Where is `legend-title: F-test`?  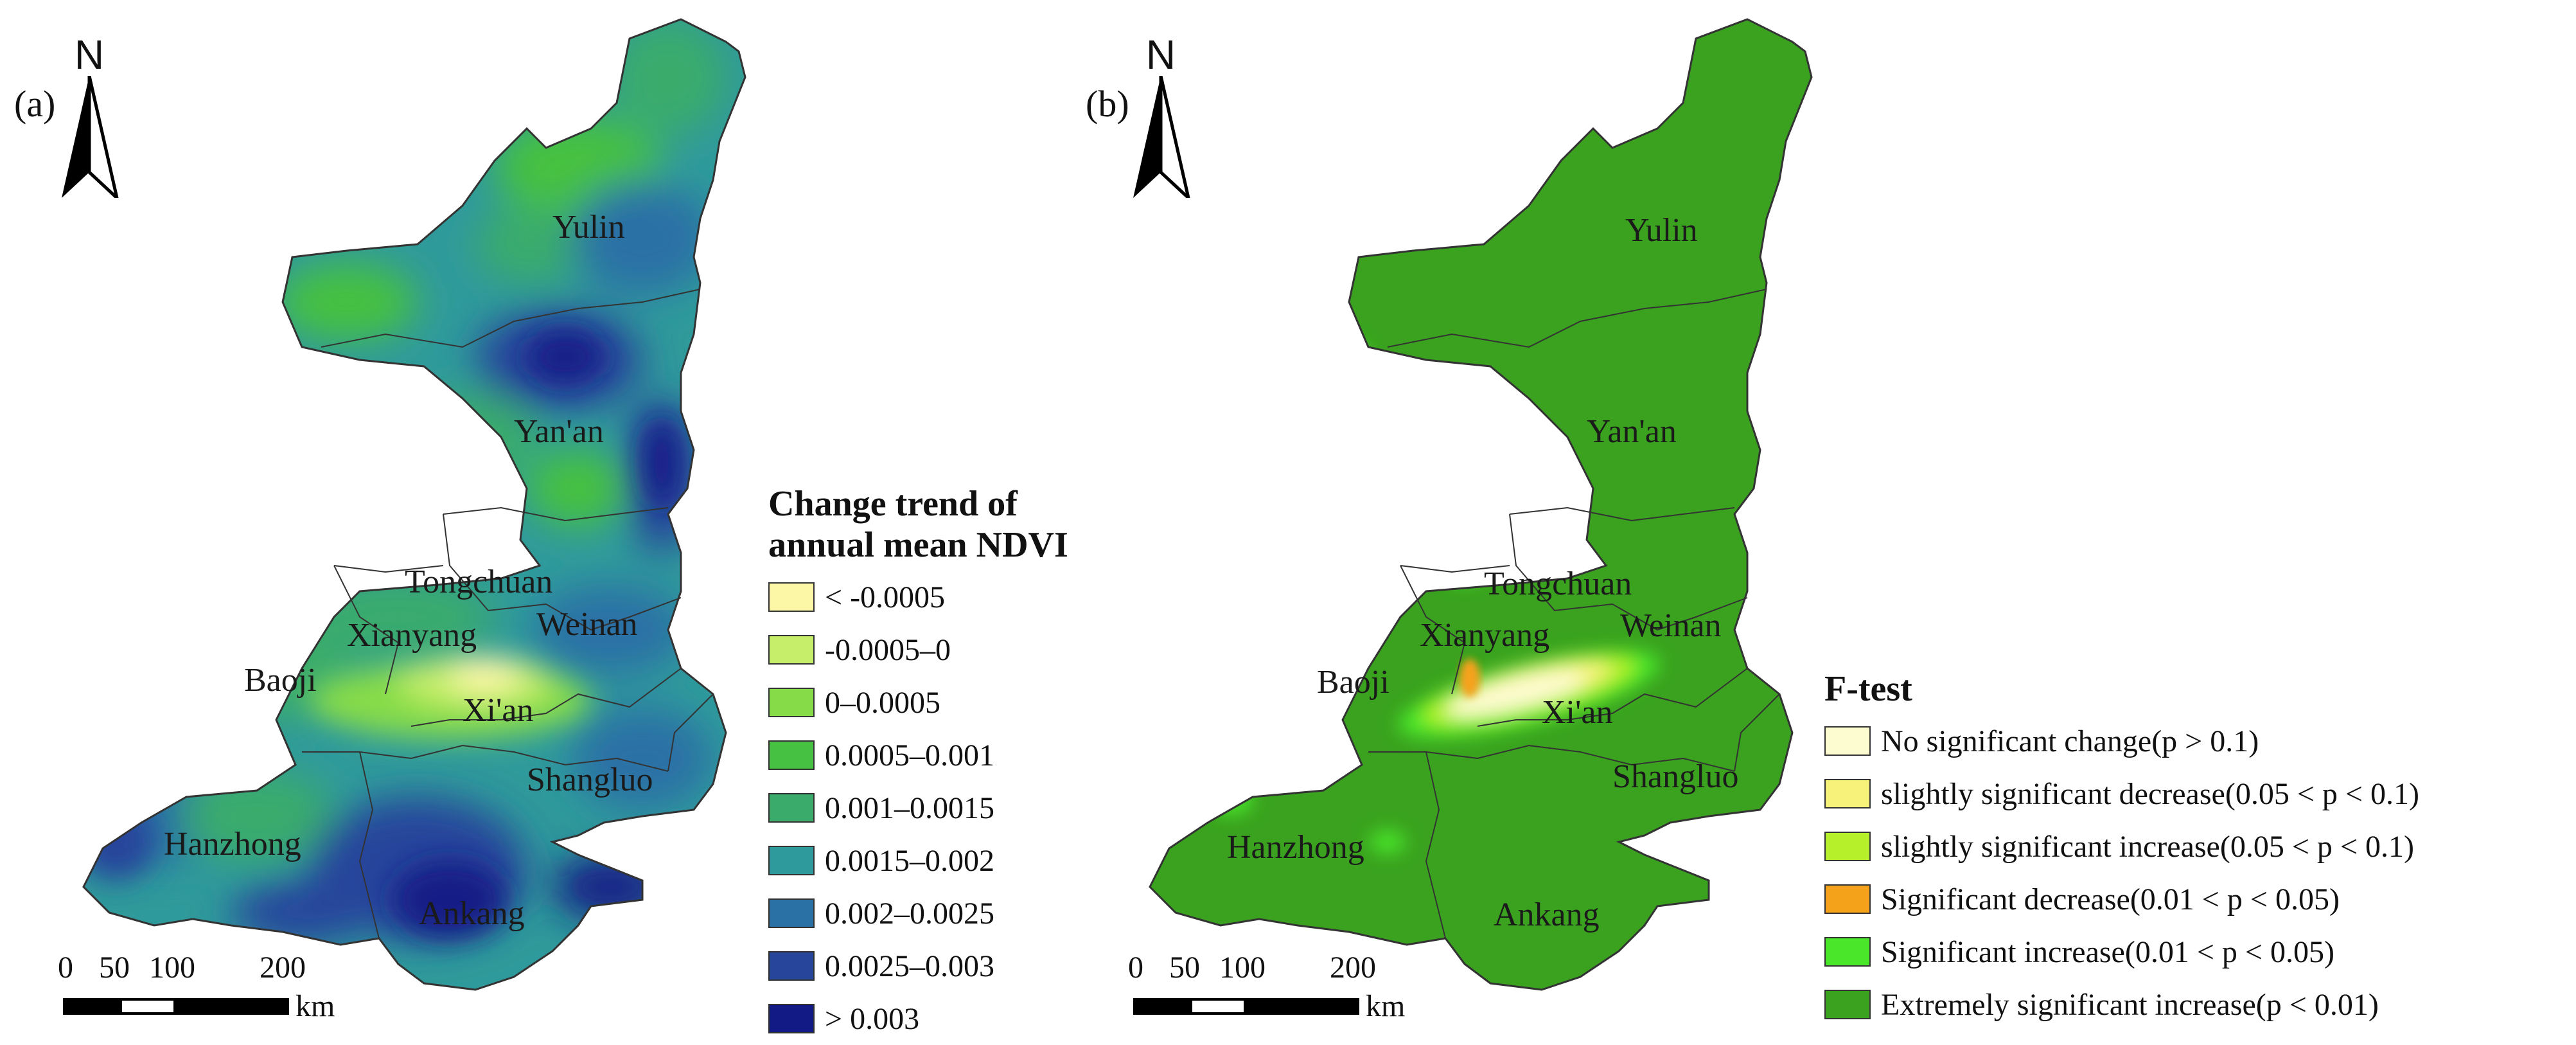 legend-title: F-test is located at coordinates (1868, 689).